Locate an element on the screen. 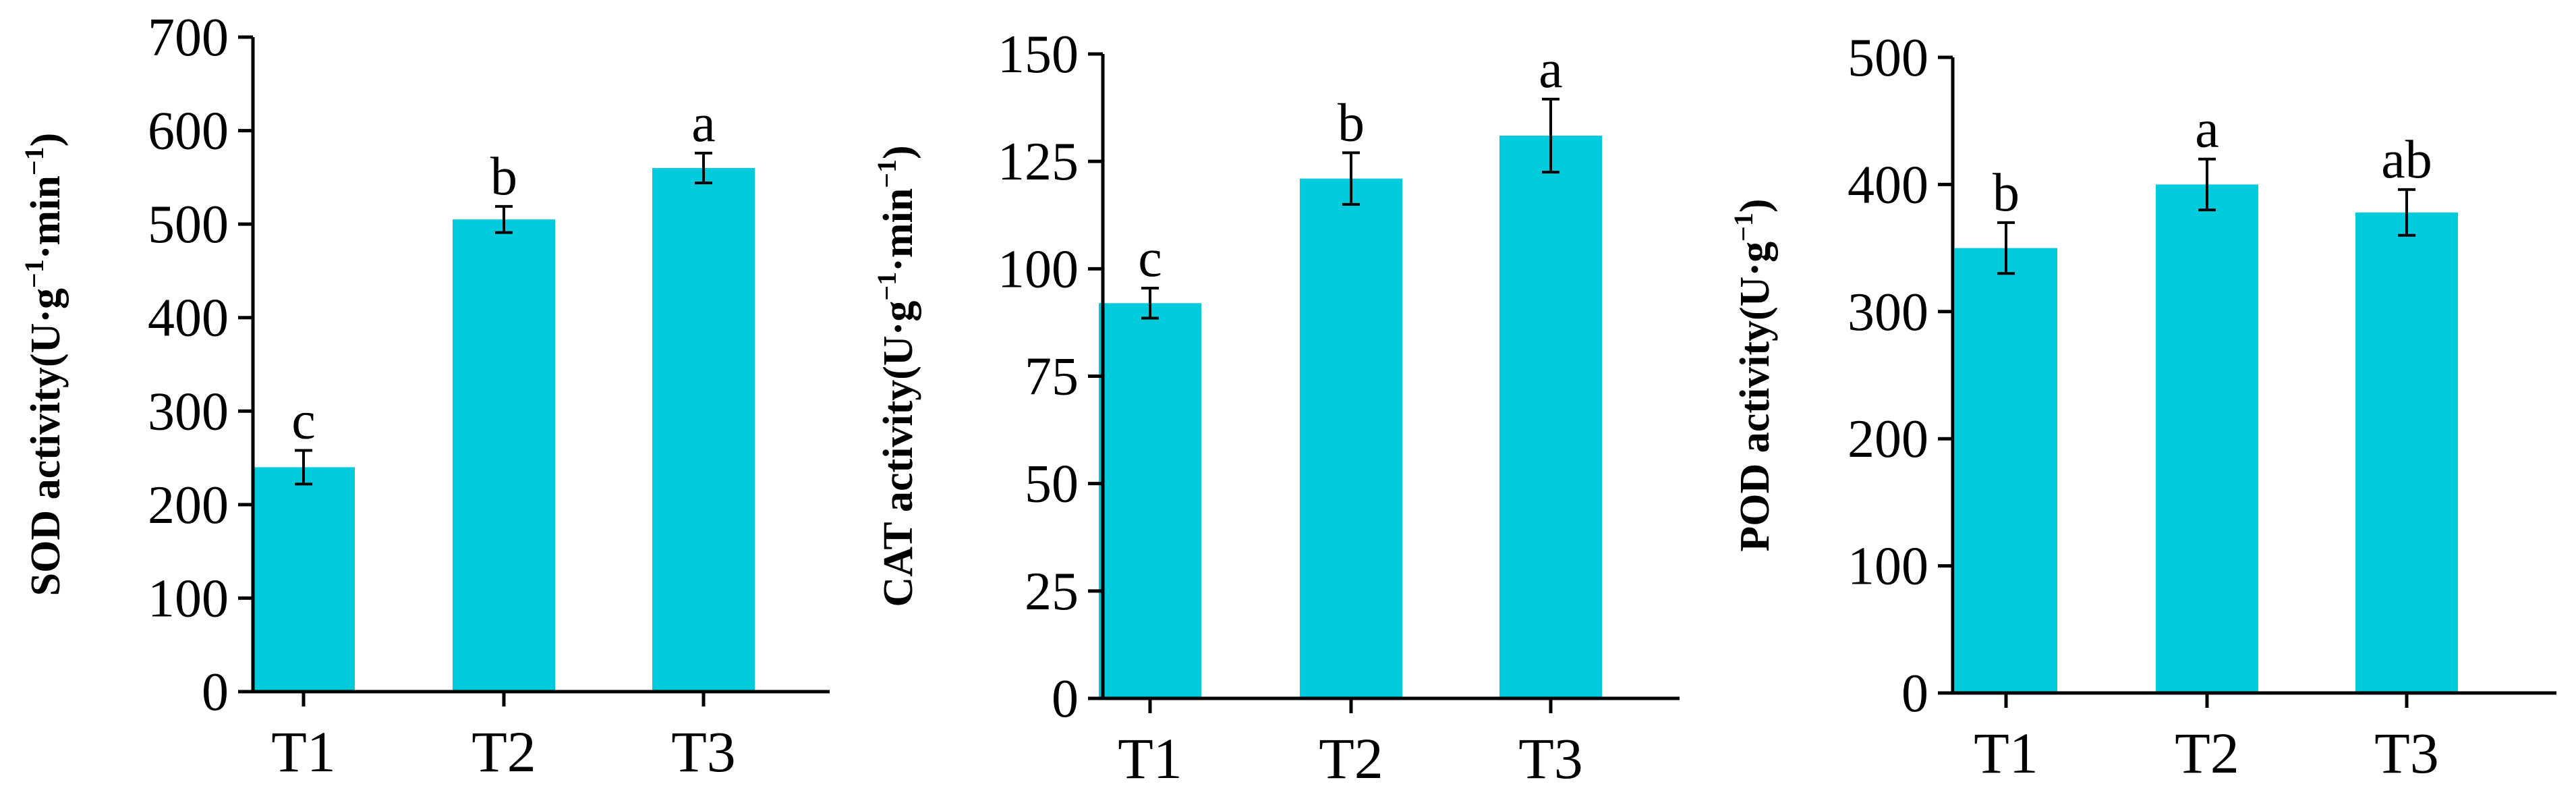 The image size is (2576, 805). pod-y-tick-label: 0 is located at coordinates (1914, 693).